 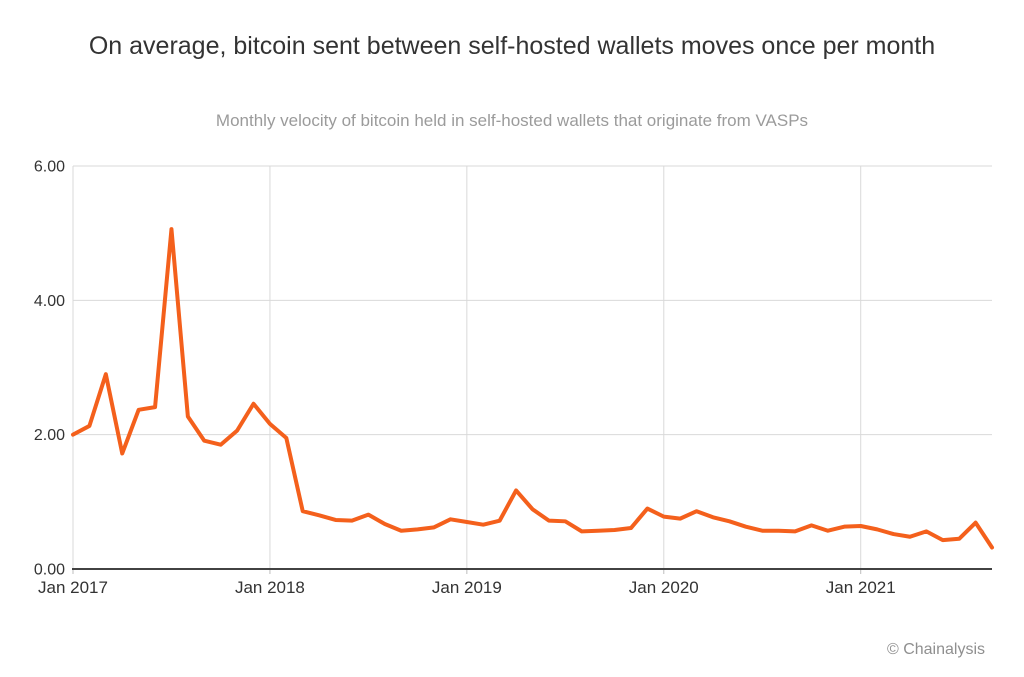 I want to click on y-axis-tick-label: 0.00, so click(x=49, y=570).